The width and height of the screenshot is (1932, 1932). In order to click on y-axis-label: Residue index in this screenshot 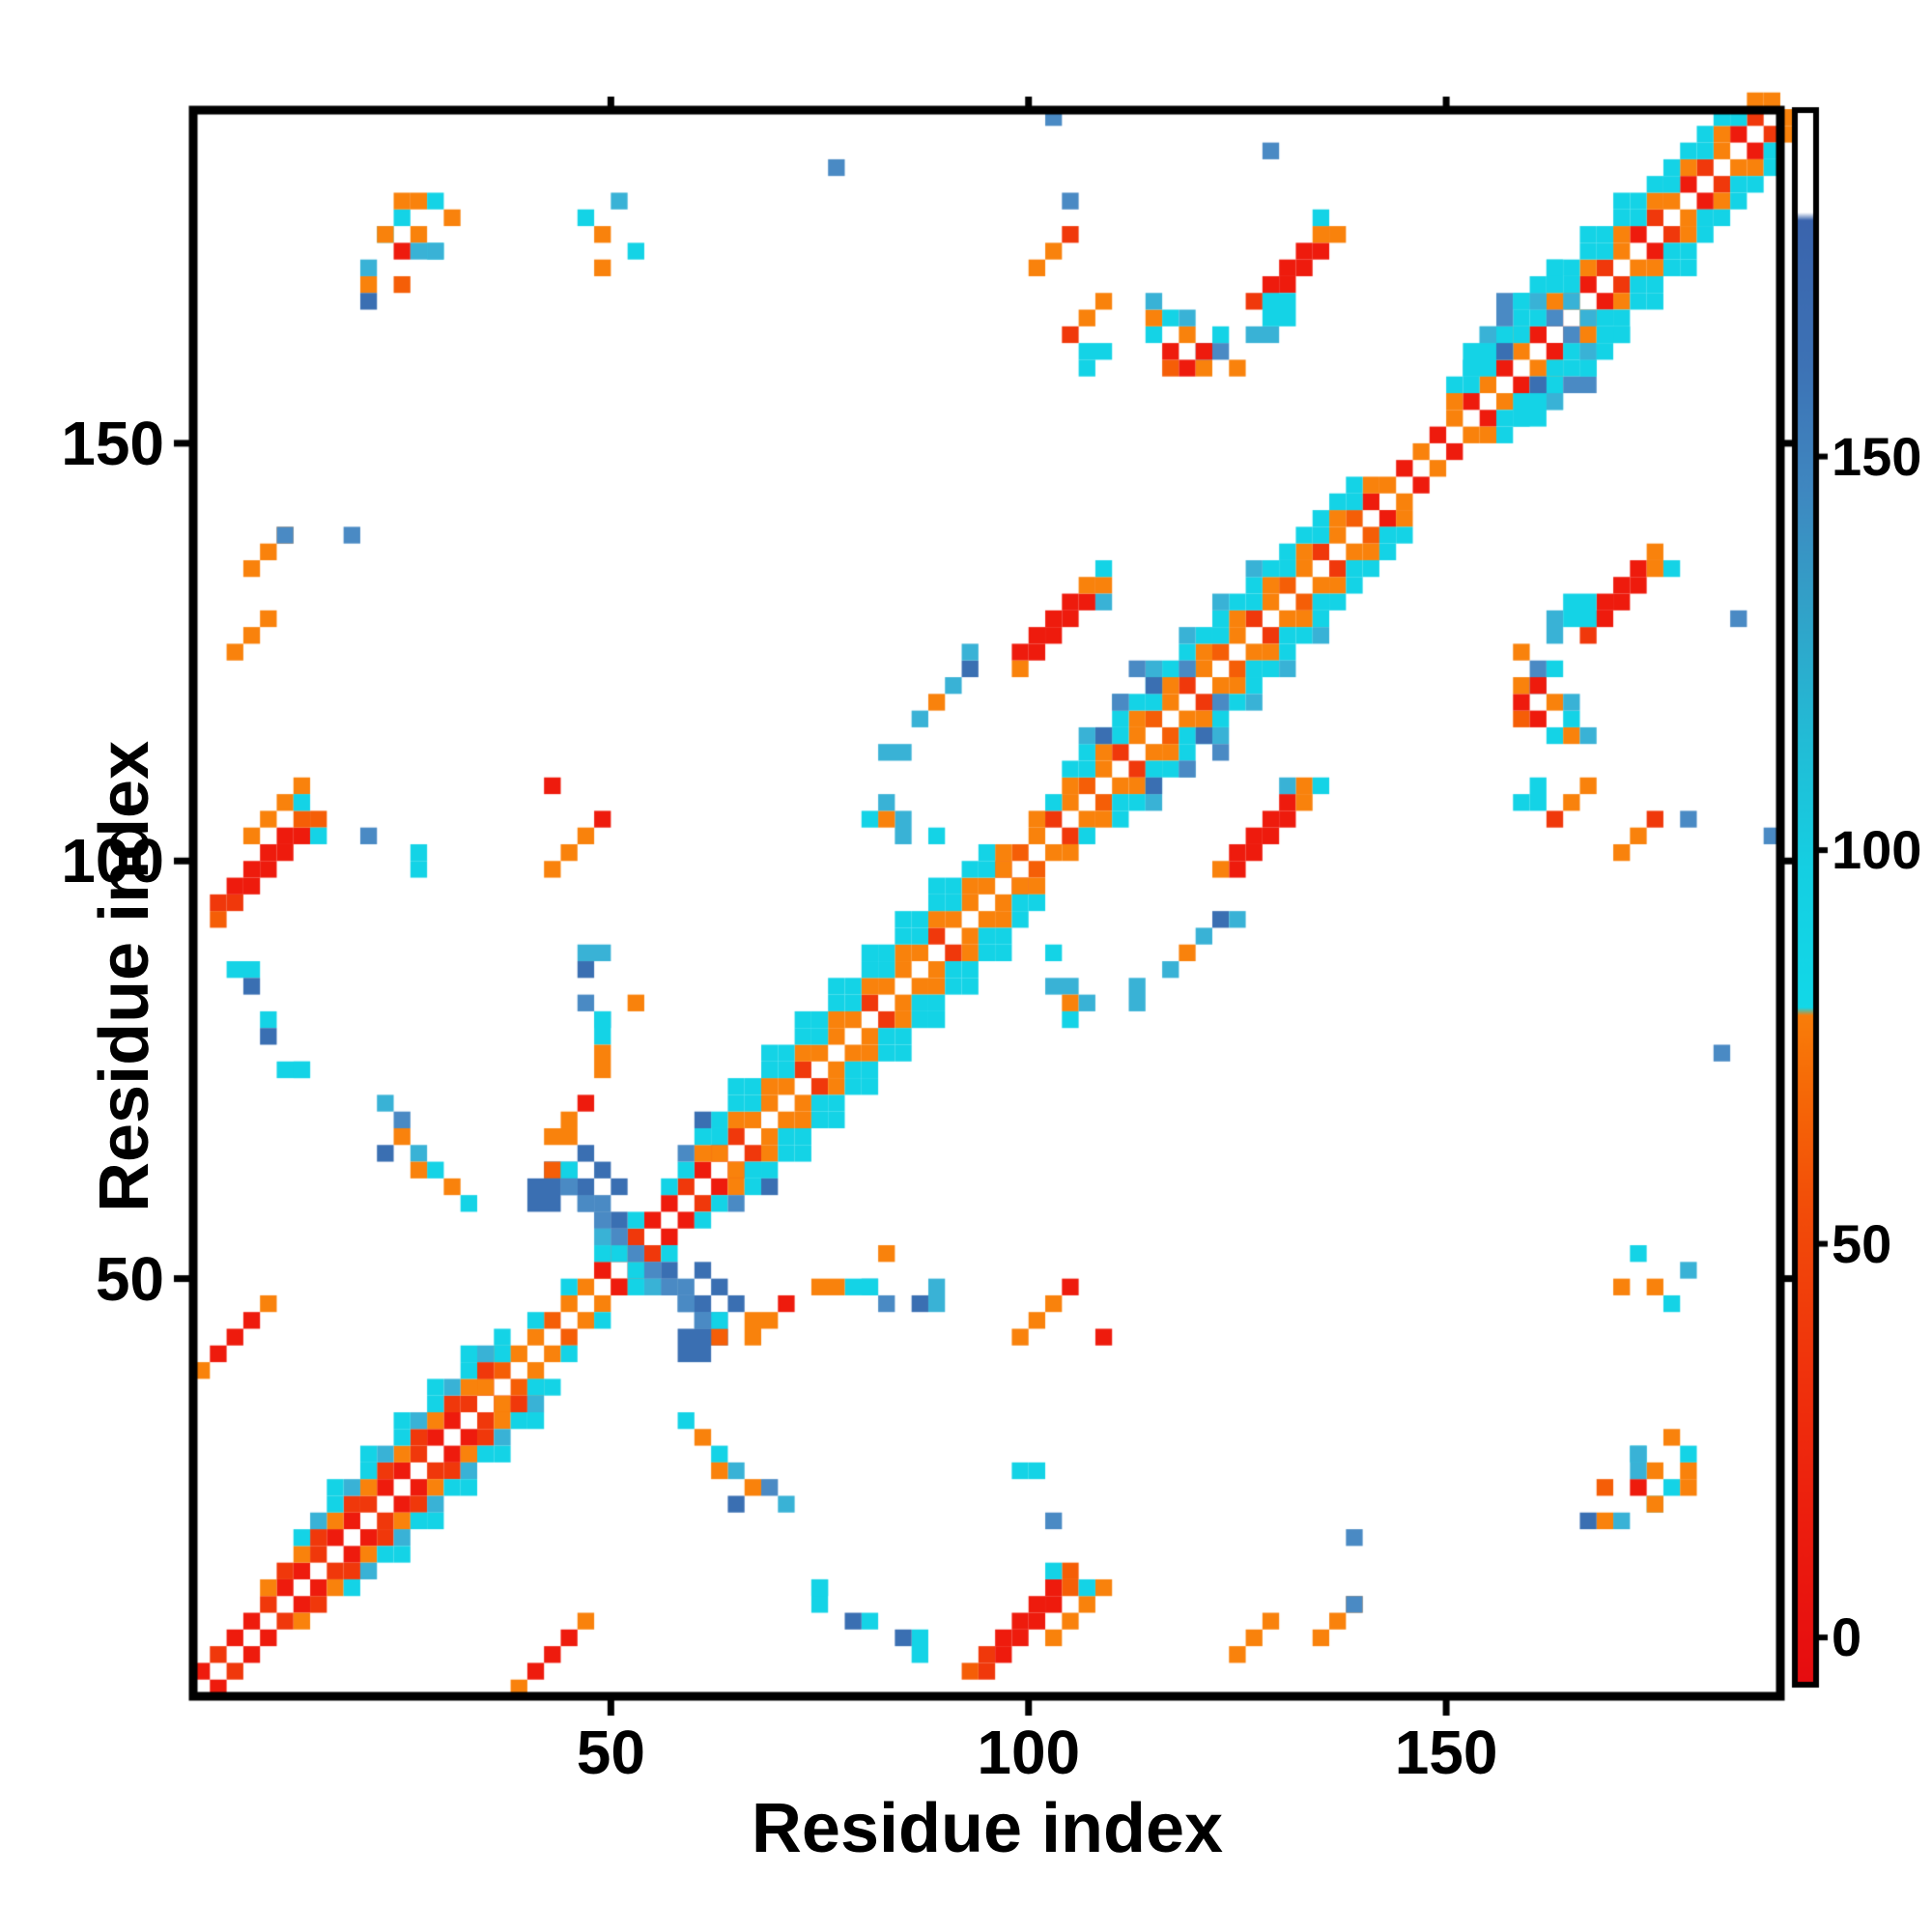, I will do `click(124, 976)`.